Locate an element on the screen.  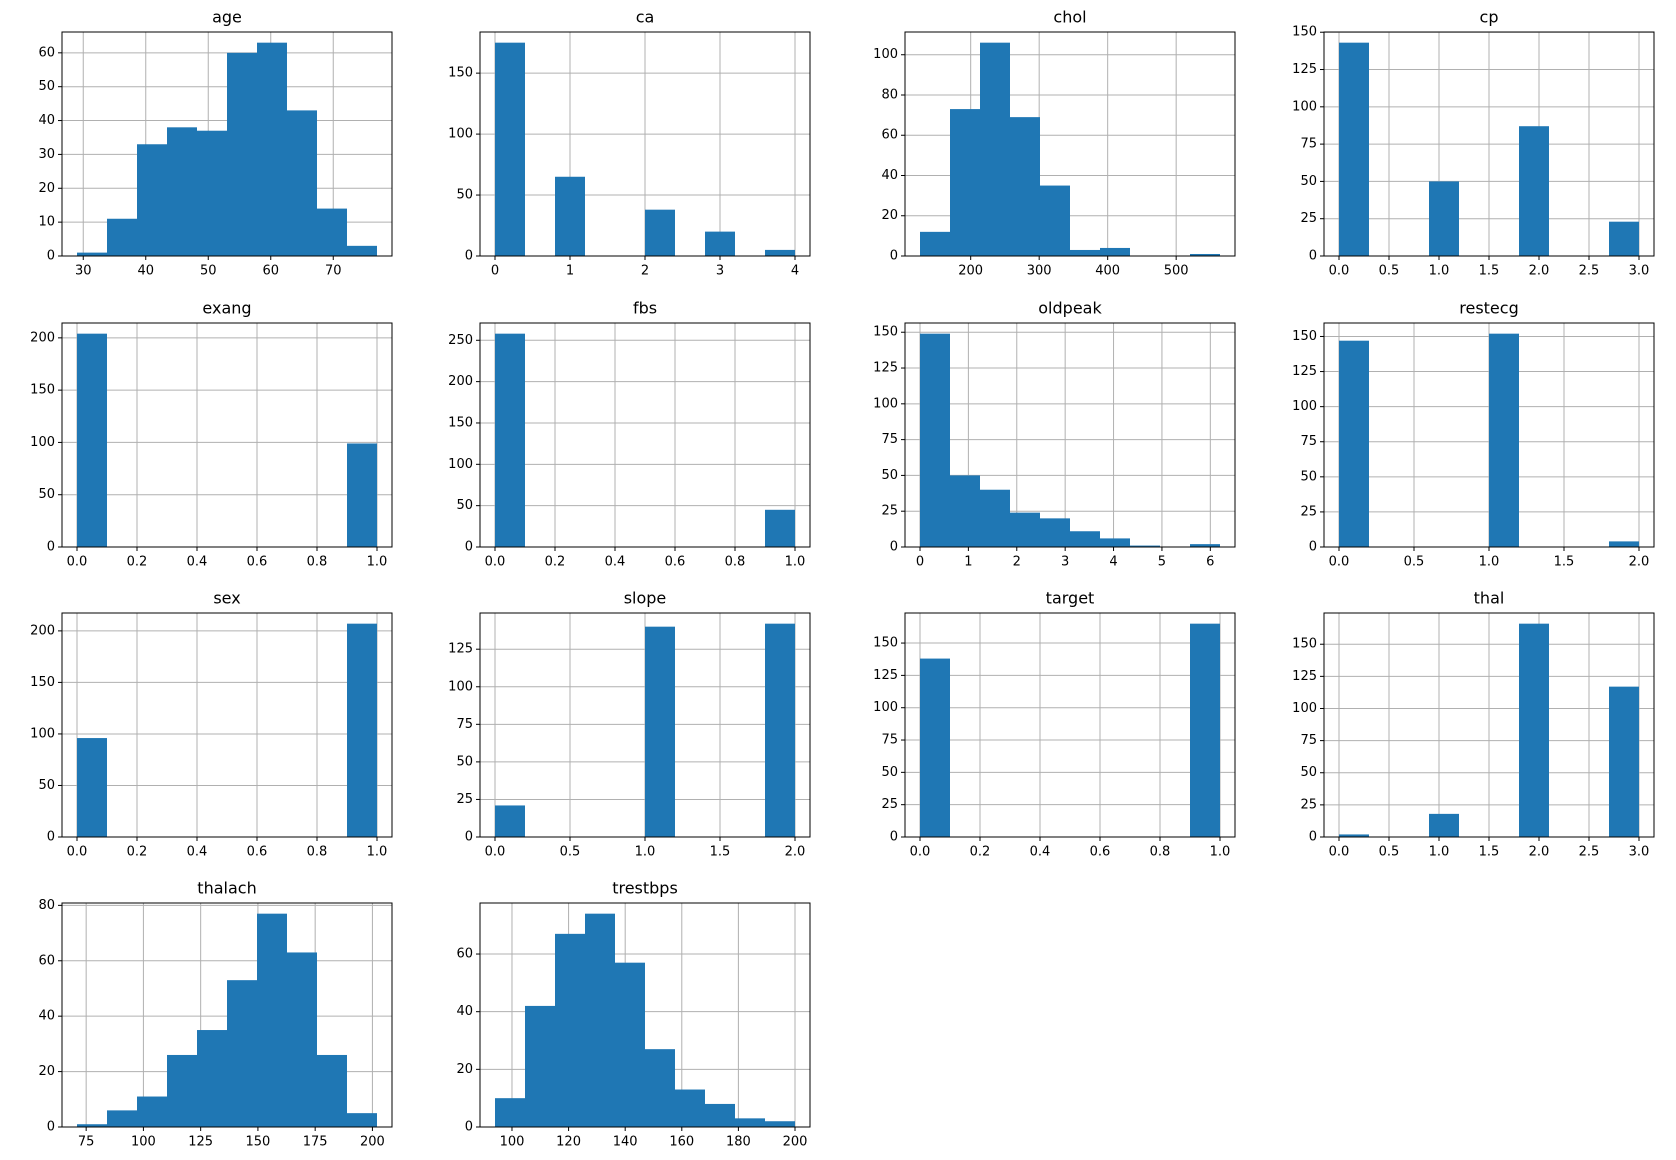
chart-title: slope is located at coordinates (645, 598).